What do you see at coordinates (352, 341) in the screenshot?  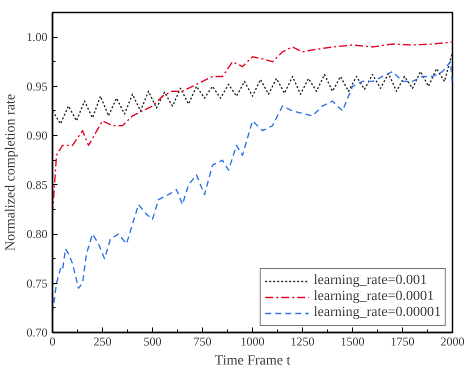 I see `x-tick-label: 1500` at bounding box center [352, 341].